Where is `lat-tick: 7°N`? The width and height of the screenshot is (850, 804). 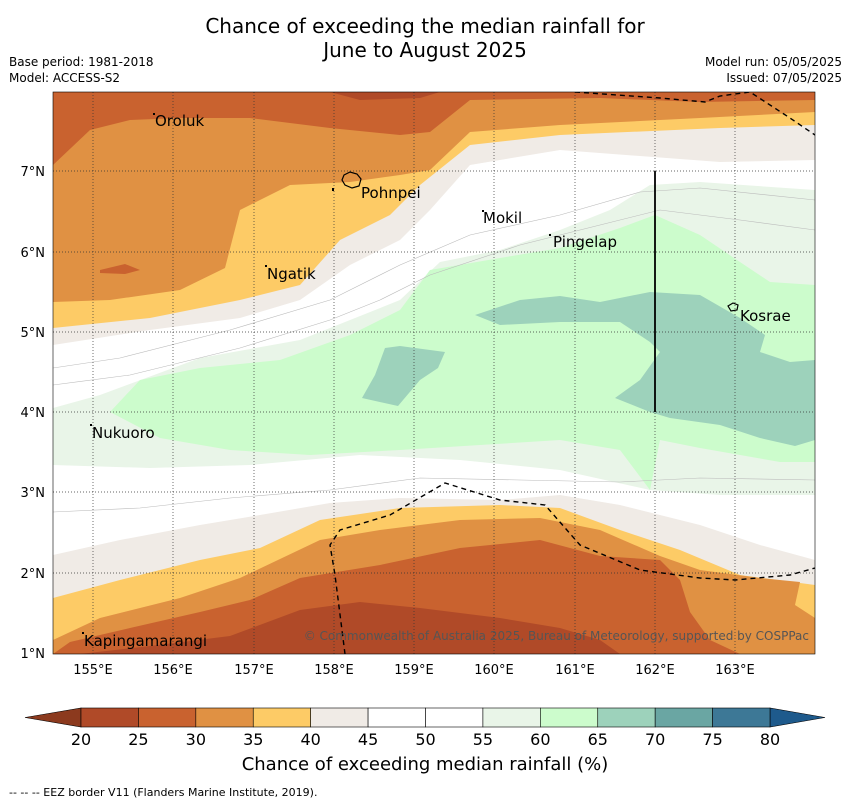 lat-tick: 7°N is located at coordinates (33, 172).